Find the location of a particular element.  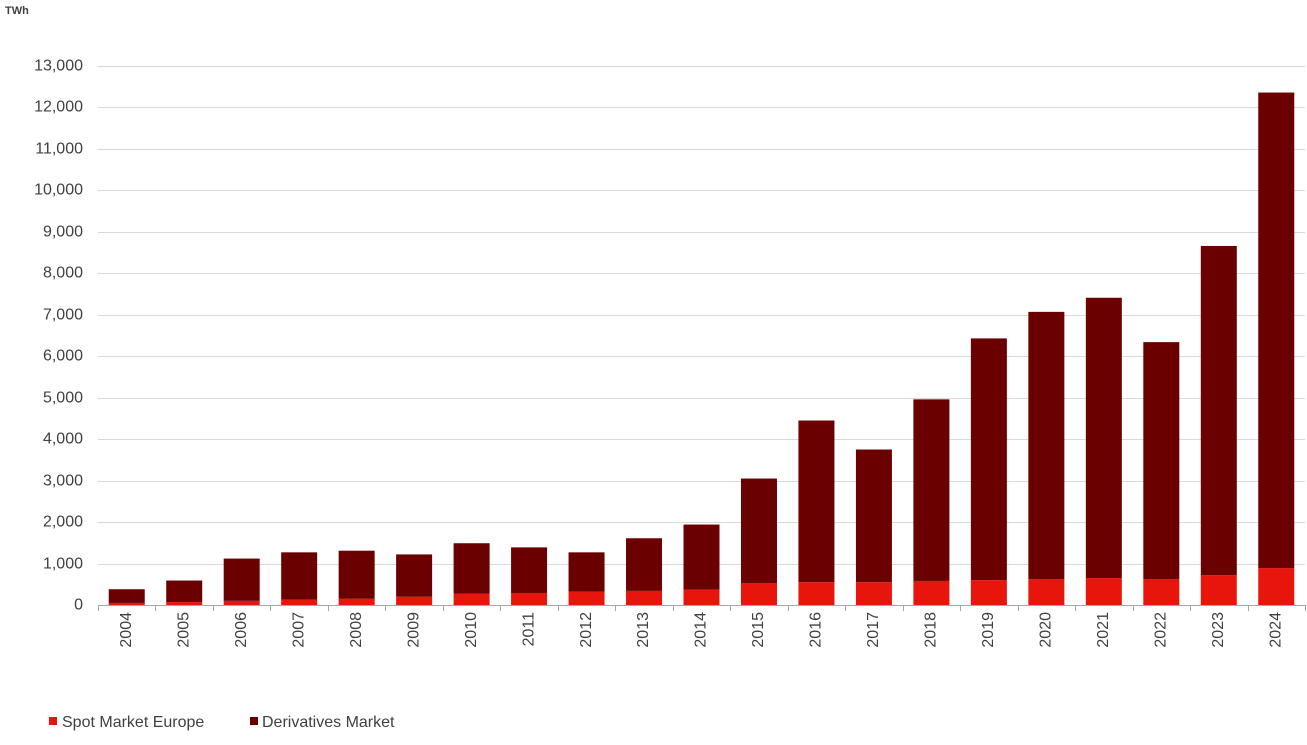

bar-spot-market-europe-2023 is located at coordinates (1218, 590).